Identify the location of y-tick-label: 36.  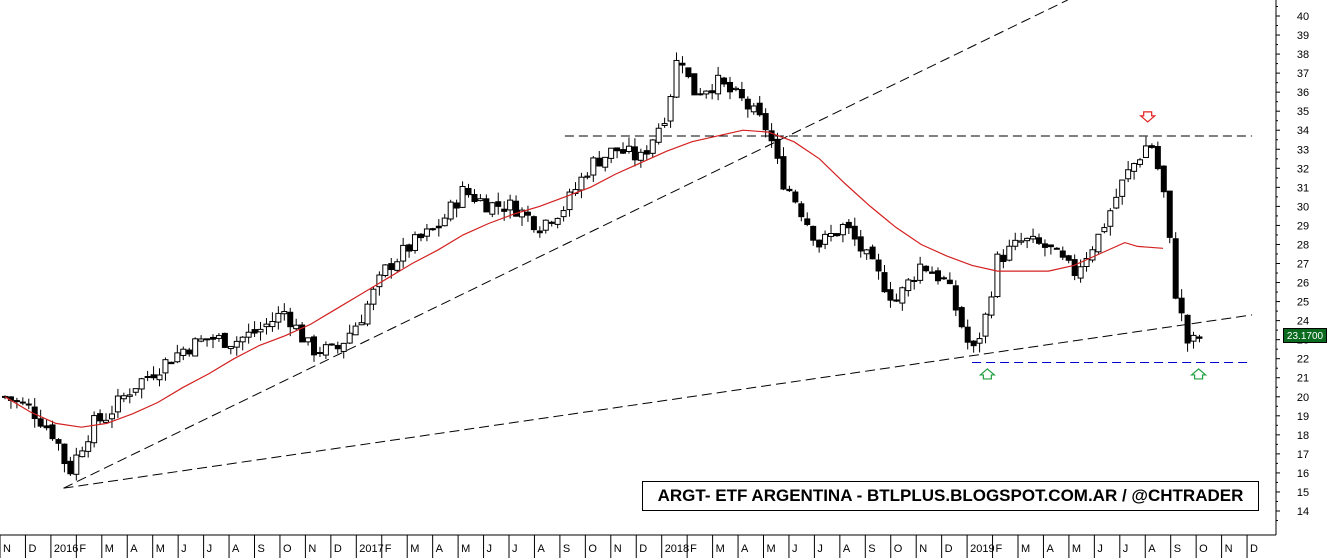
(1303, 93).